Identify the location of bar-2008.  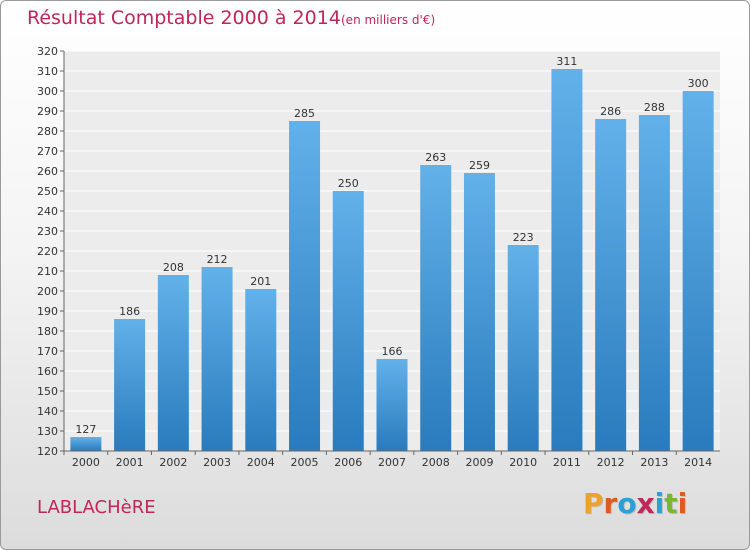
(436, 308).